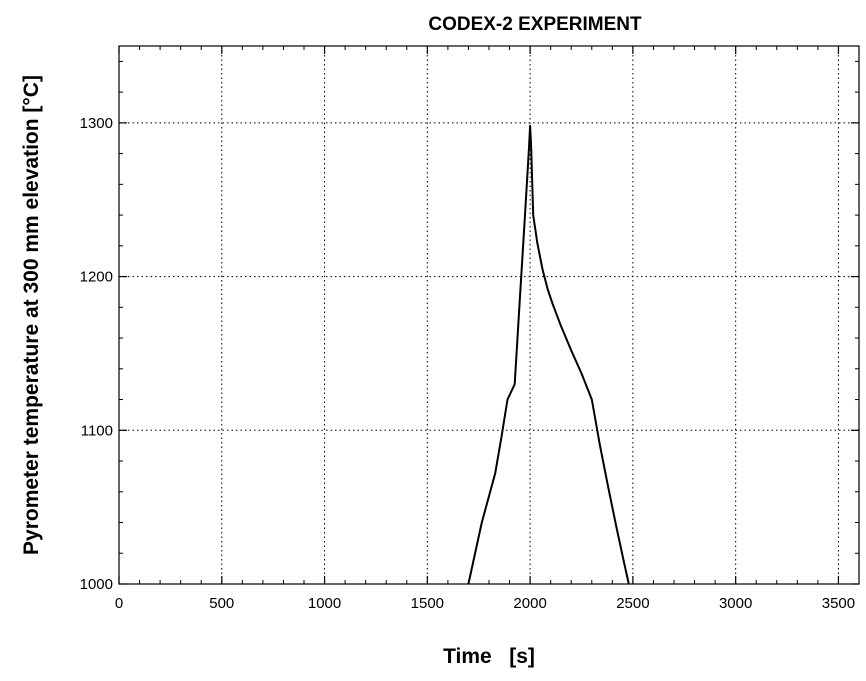 The image size is (866, 681). I want to click on series-layer, so click(548, 354).